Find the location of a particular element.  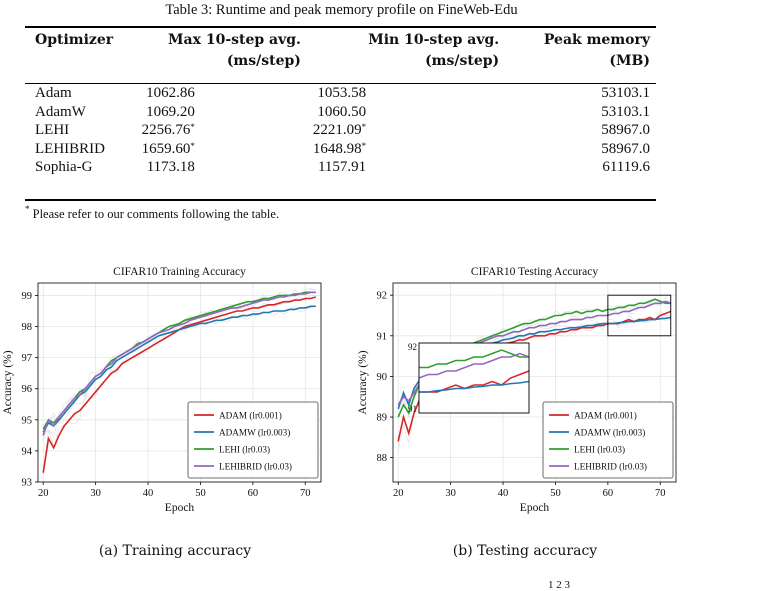

y-tick-label: 93 is located at coordinates (27, 483).